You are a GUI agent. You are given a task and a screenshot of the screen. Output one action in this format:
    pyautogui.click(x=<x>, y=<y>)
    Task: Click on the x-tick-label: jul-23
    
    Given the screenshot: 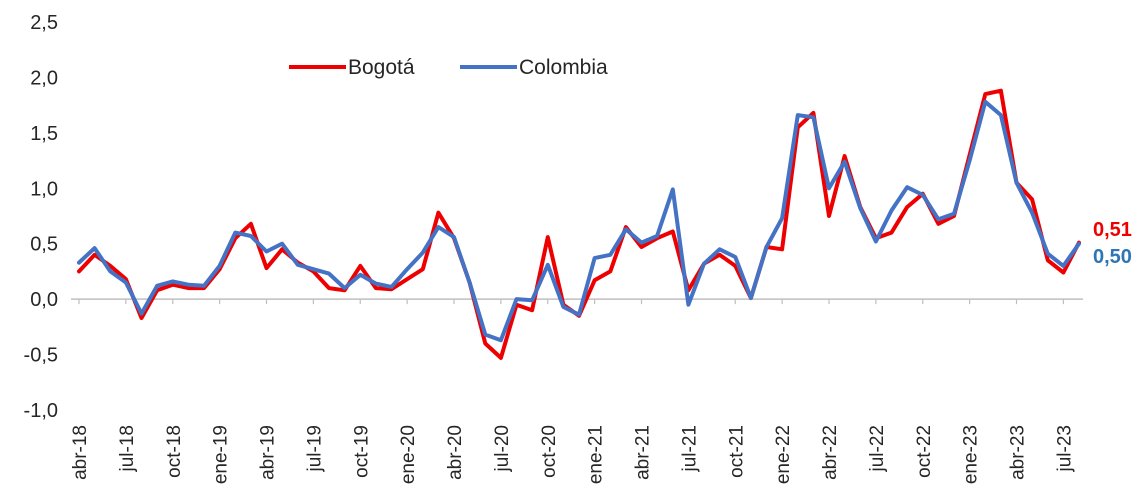 What is the action you would take?
    pyautogui.click(x=1064, y=448)
    